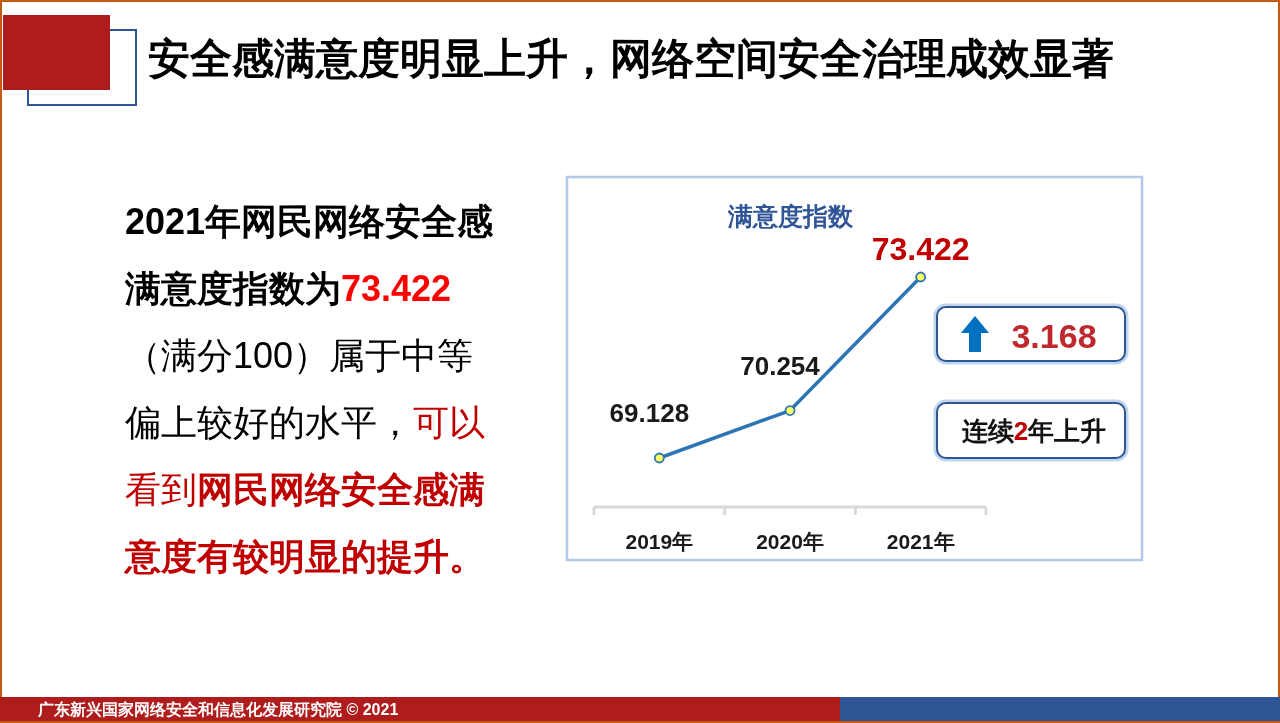 The width and height of the screenshot is (1280, 723). What do you see at coordinates (1033, 431) in the screenshot?
I see `annotation: 连续2年上升` at bounding box center [1033, 431].